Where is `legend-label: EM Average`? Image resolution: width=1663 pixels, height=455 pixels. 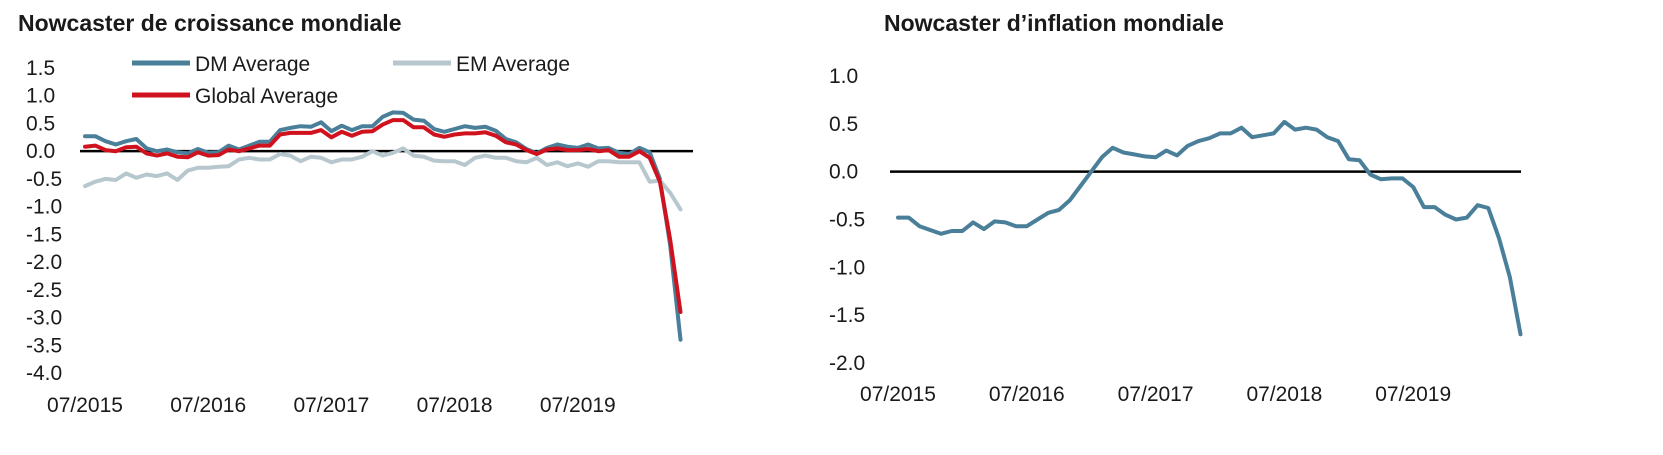
legend-label: EM Average is located at coordinates (513, 64).